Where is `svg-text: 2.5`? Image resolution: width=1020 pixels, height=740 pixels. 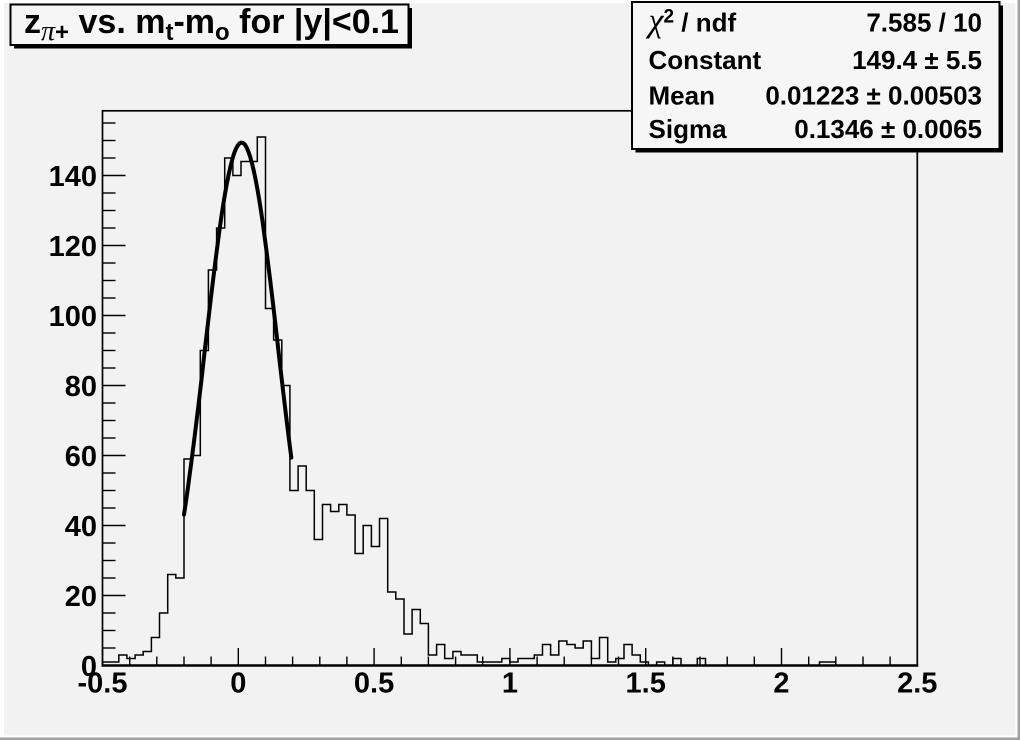 svg-text: 2.5 is located at coordinates (917, 684).